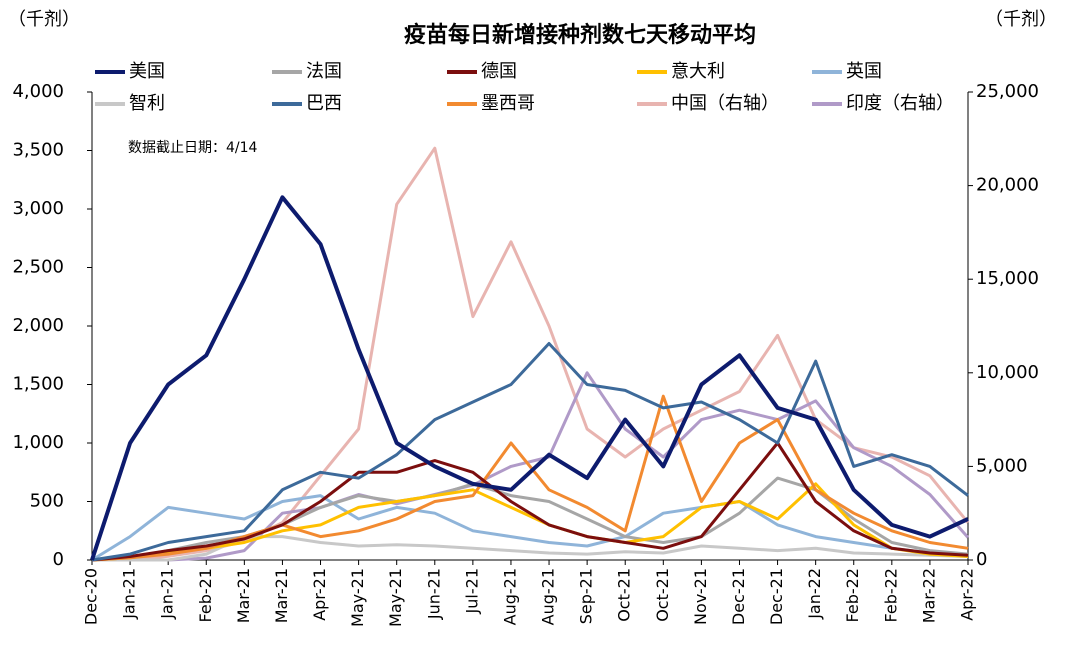 Image resolution: width=1080 pixels, height=662 pixels. I want to click on y2-tick-label: 15,000, so click(1007, 278).